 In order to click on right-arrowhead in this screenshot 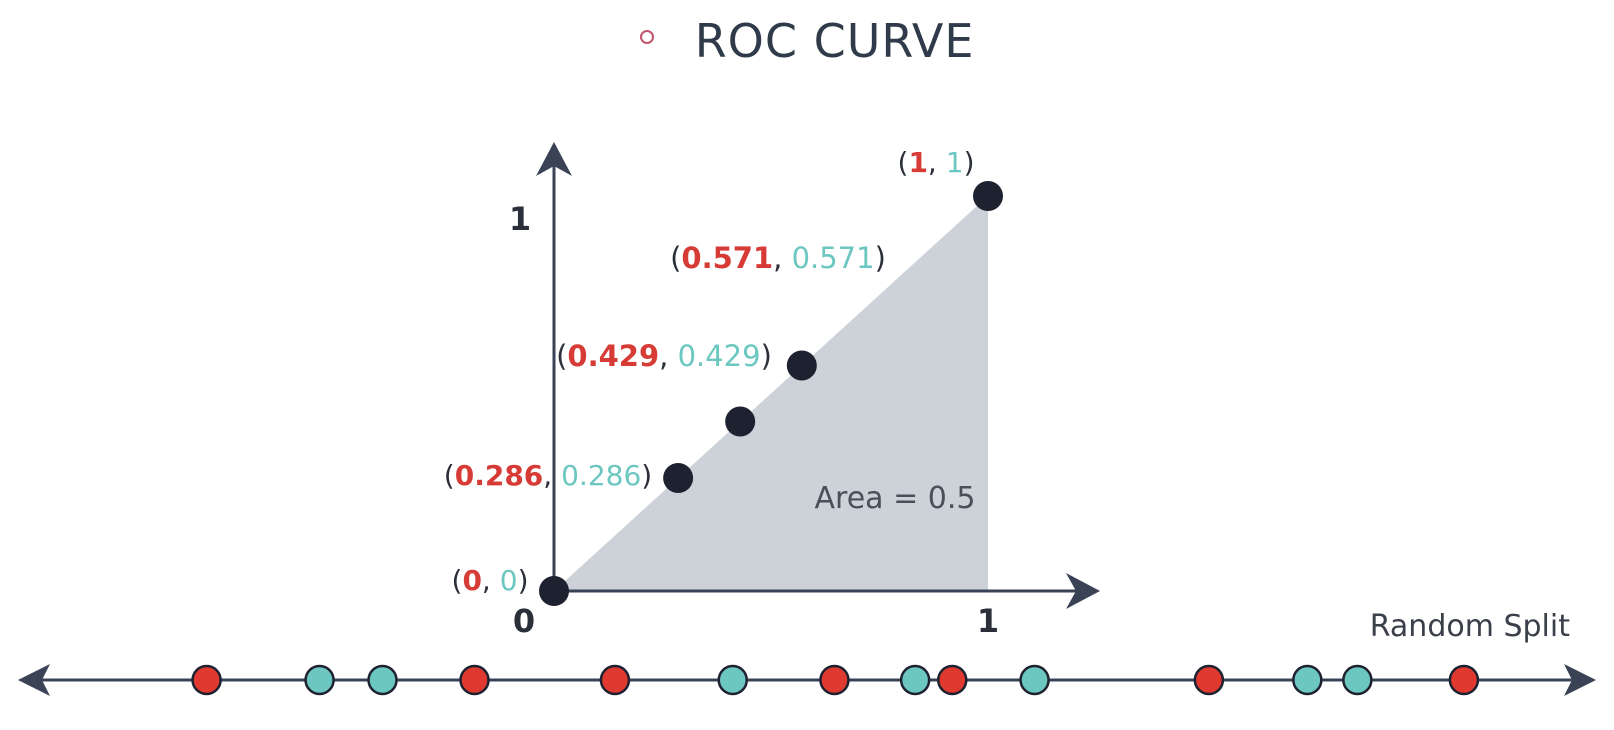, I will do `click(1580, 680)`.